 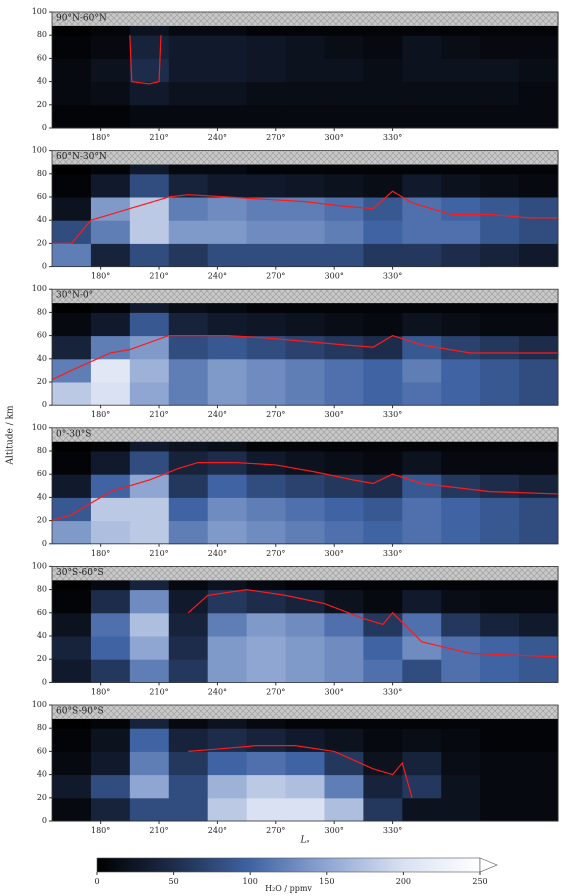 I want to click on panel-title: 30°N-0°, so click(x=74, y=296).